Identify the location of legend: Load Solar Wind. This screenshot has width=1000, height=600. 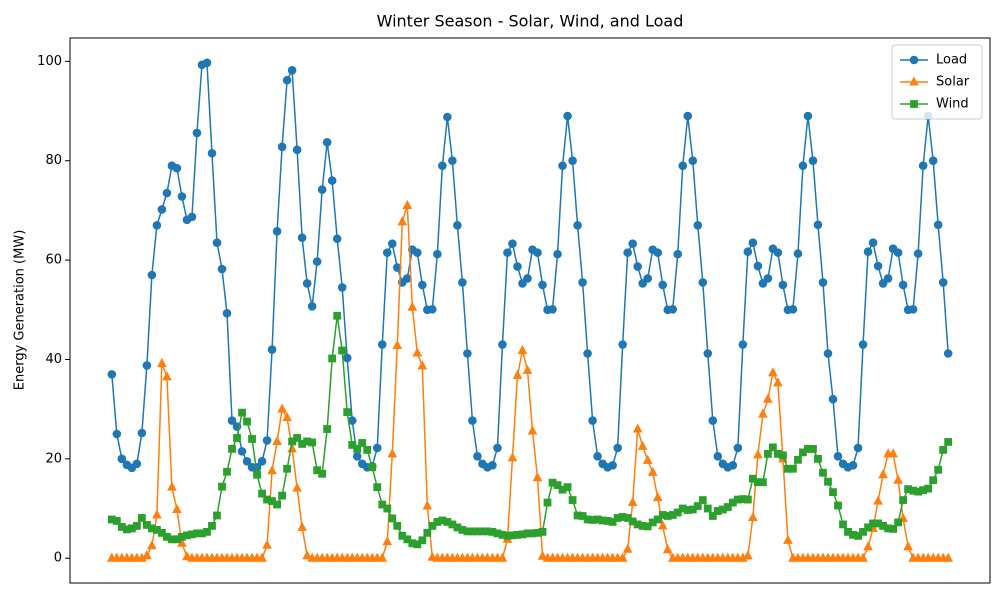
(937, 82).